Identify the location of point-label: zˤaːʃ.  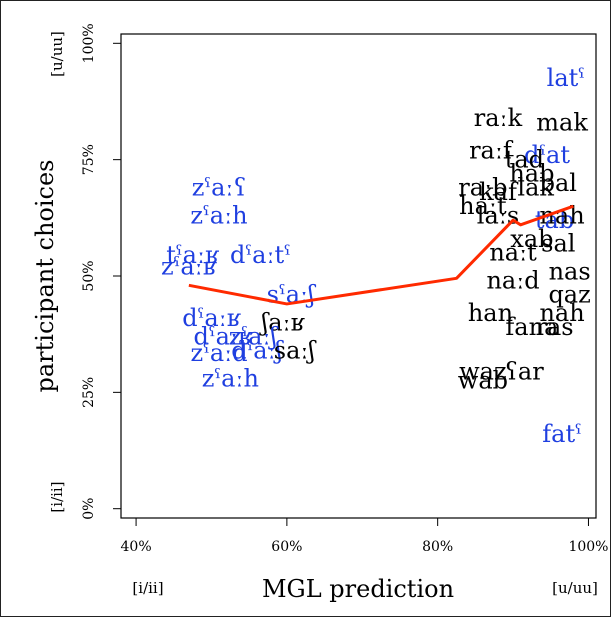
(254, 337).